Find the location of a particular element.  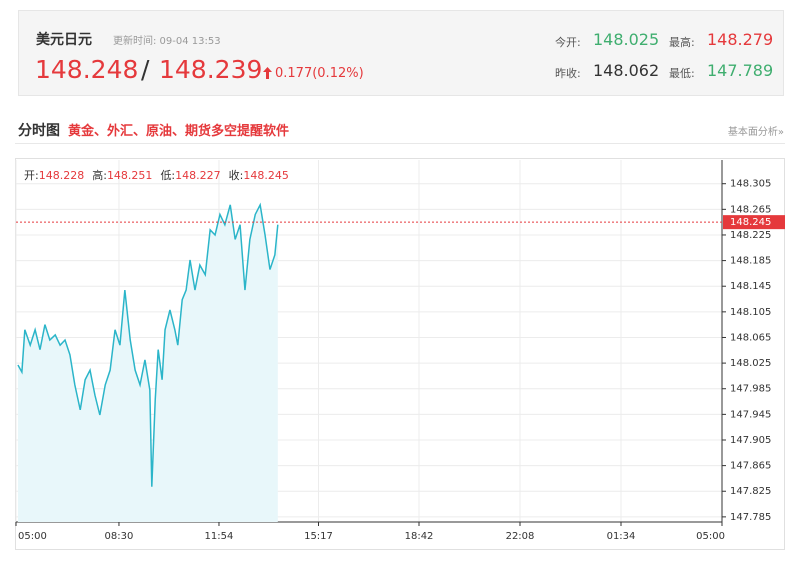

x-tick-label: 08:30 is located at coordinates (119, 536).